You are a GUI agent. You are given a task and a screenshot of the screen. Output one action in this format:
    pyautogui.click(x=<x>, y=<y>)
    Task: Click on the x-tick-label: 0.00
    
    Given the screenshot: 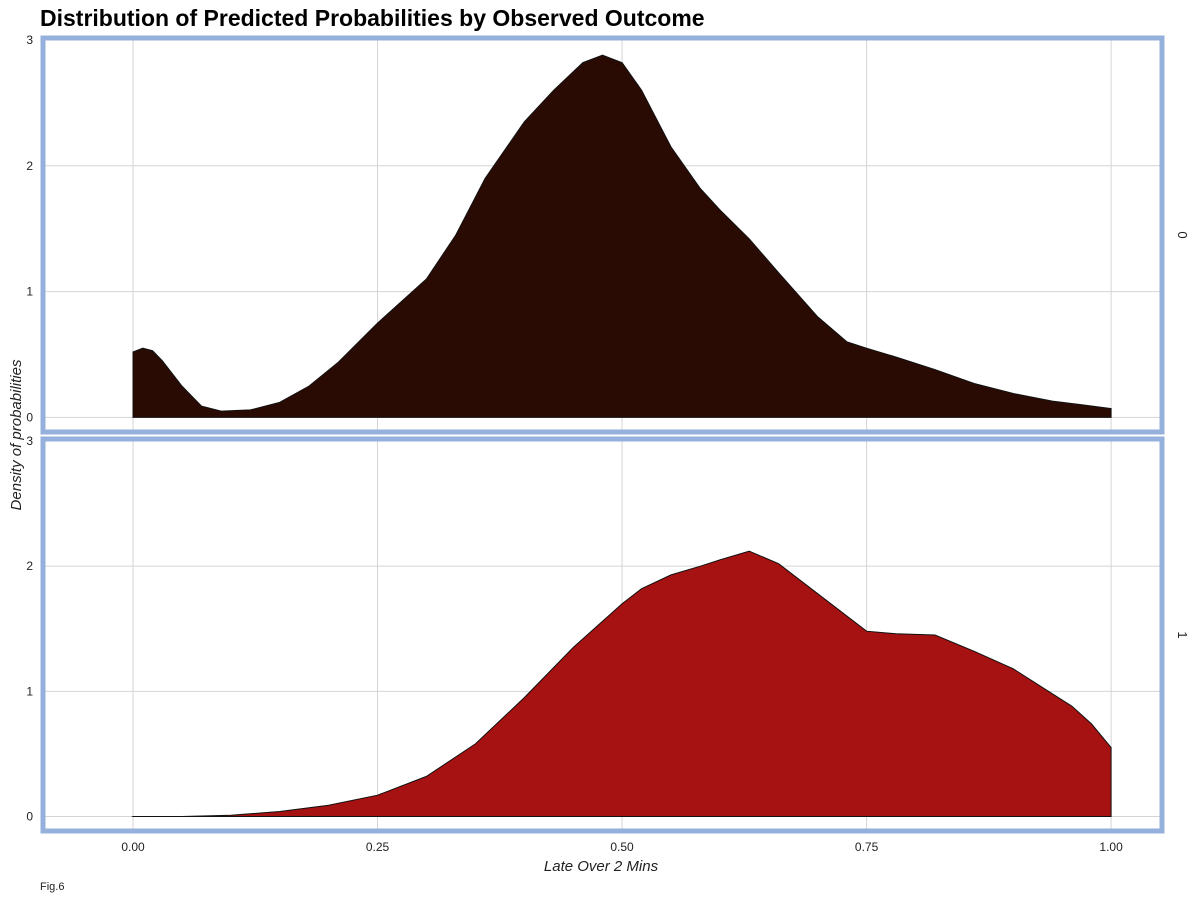 What is the action you would take?
    pyautogui.click(x=133, y=847)
    